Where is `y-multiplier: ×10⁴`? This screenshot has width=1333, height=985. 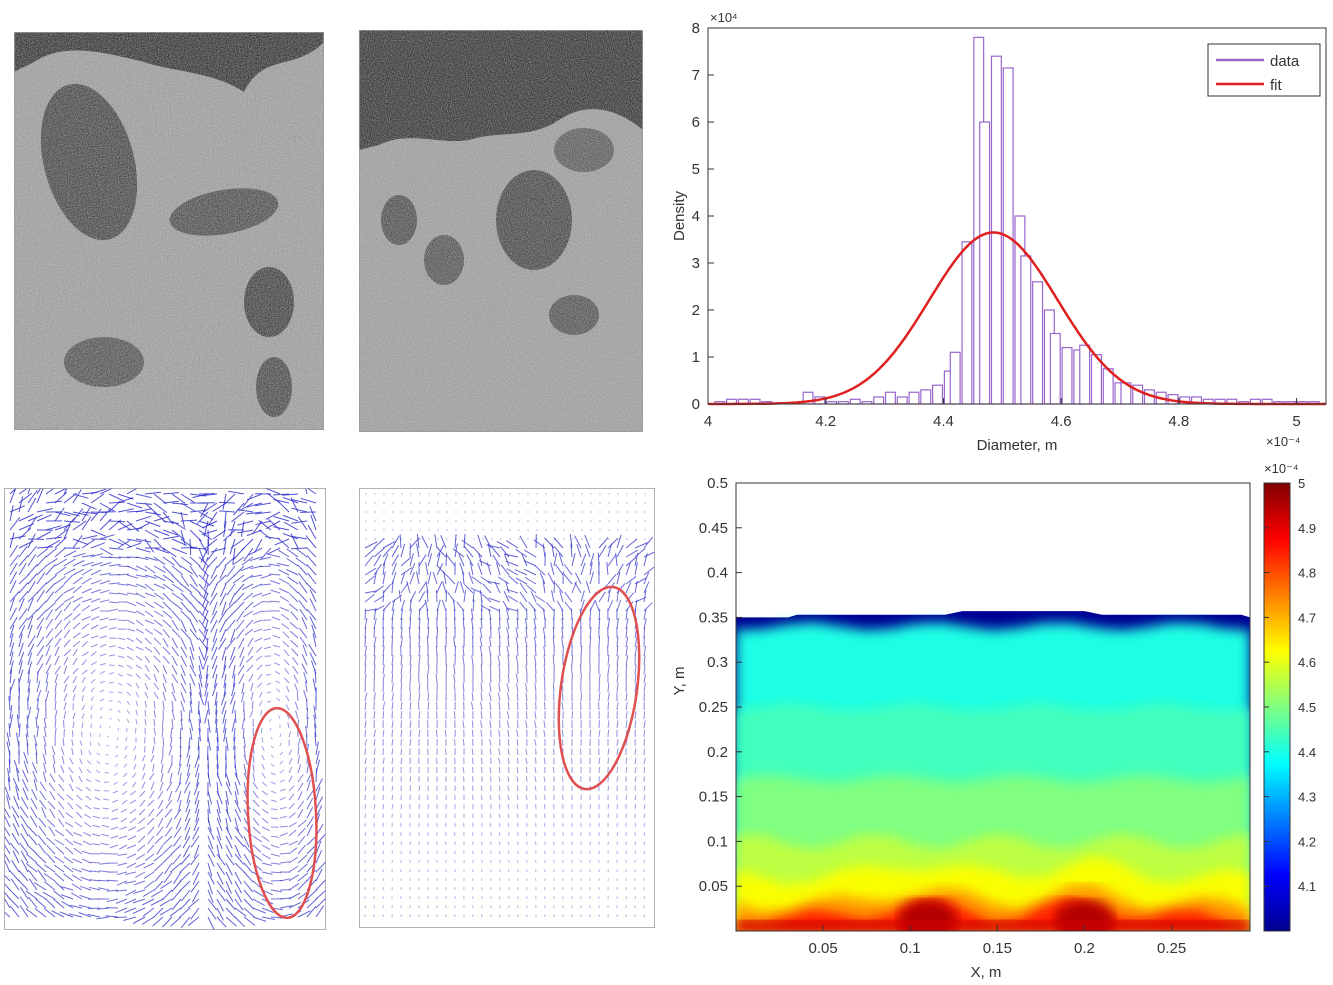 y-multiplier: ×10⁴ is located at coordinates (724, 17).